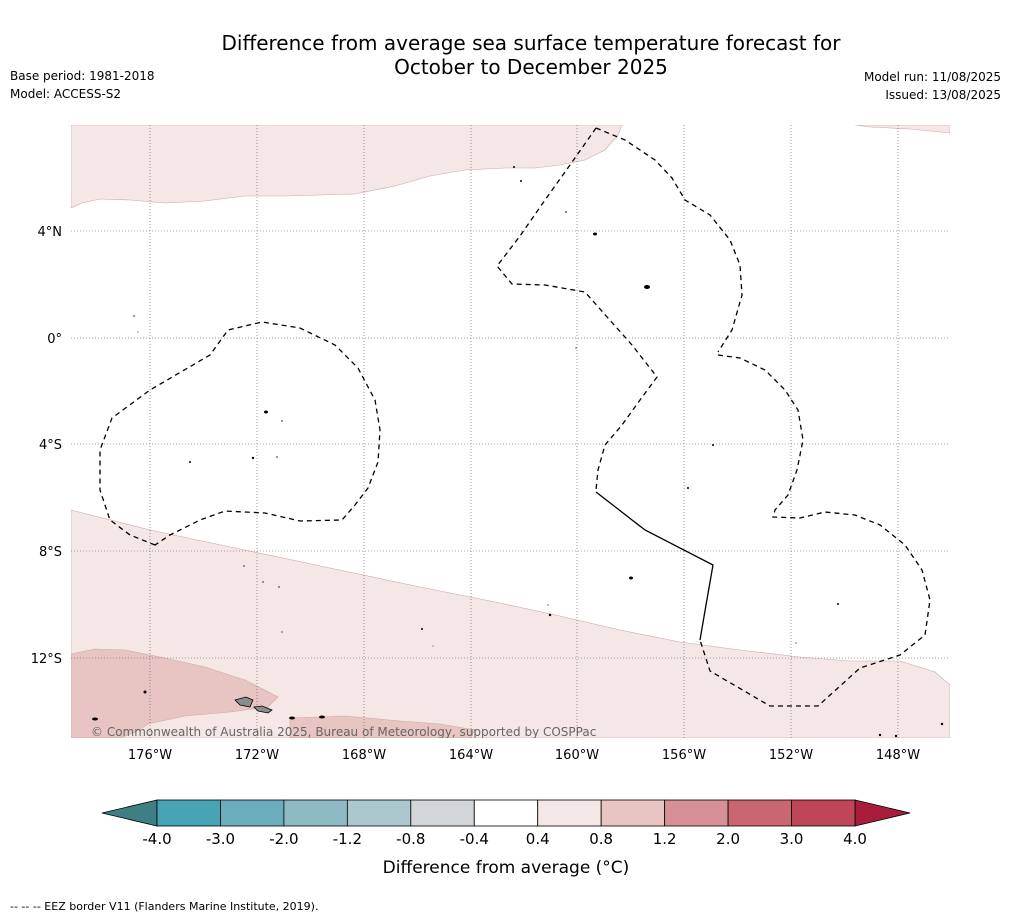 Image resolution: width=1011 pixels, height=919 pixels. What do you see at coordinates (364, 755) in the screenshot?
I see `lon-label: 168°W` at bounding box center [364, 755].